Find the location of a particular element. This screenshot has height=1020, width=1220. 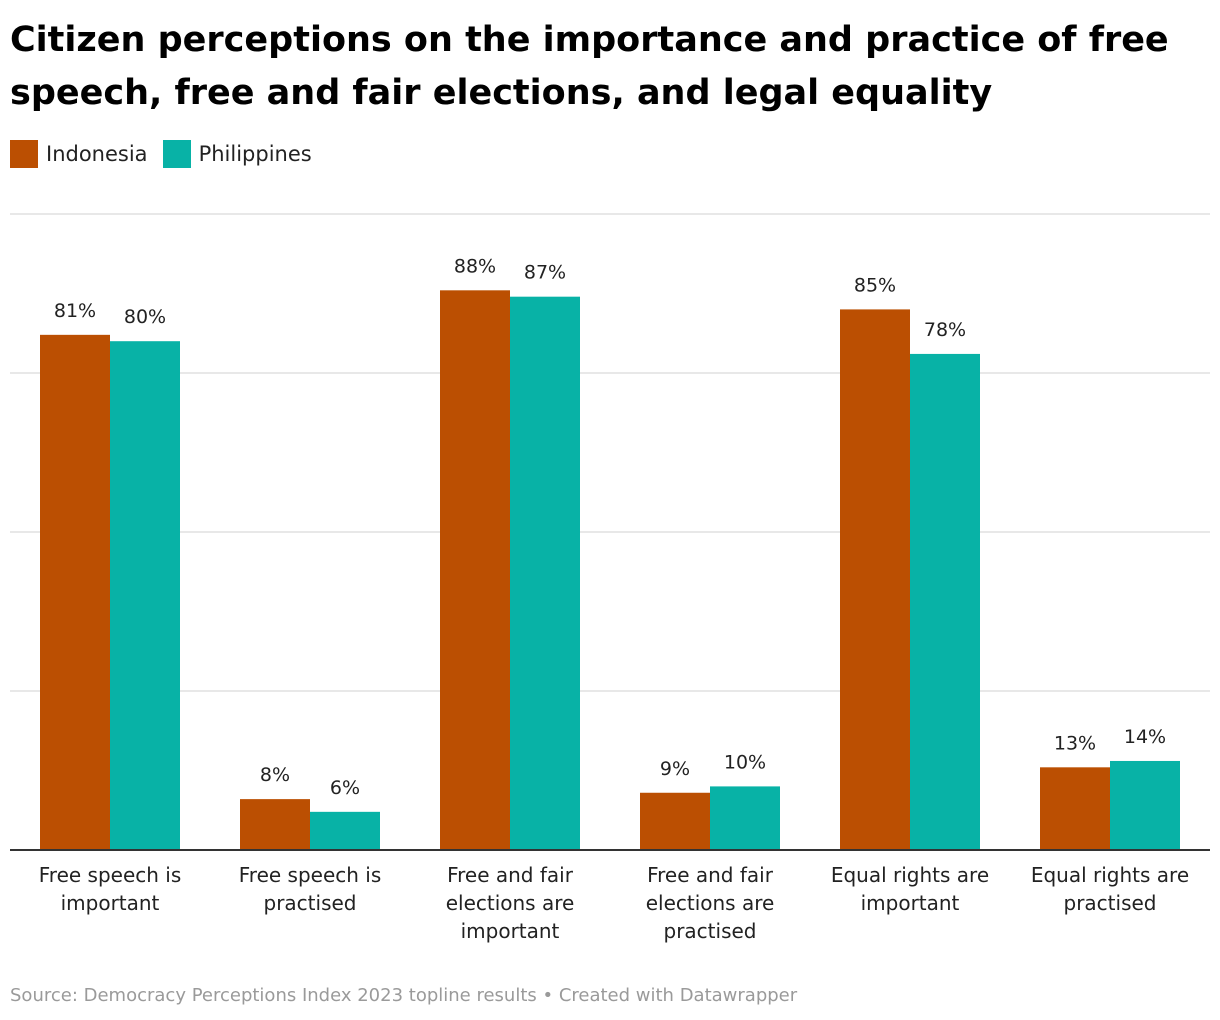

data-label-philippines-4: 10% is located at coordinates (745, 762).